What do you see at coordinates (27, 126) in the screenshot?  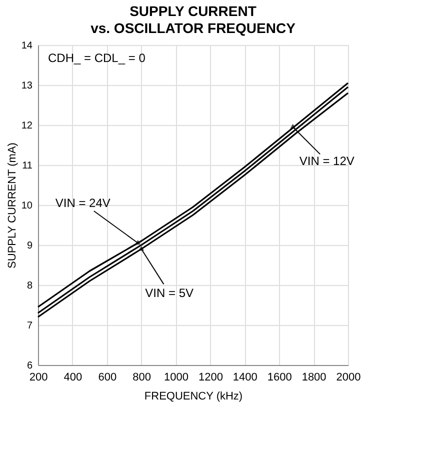 I see `y-tick-label: 12` at bounding box center [27, 126].